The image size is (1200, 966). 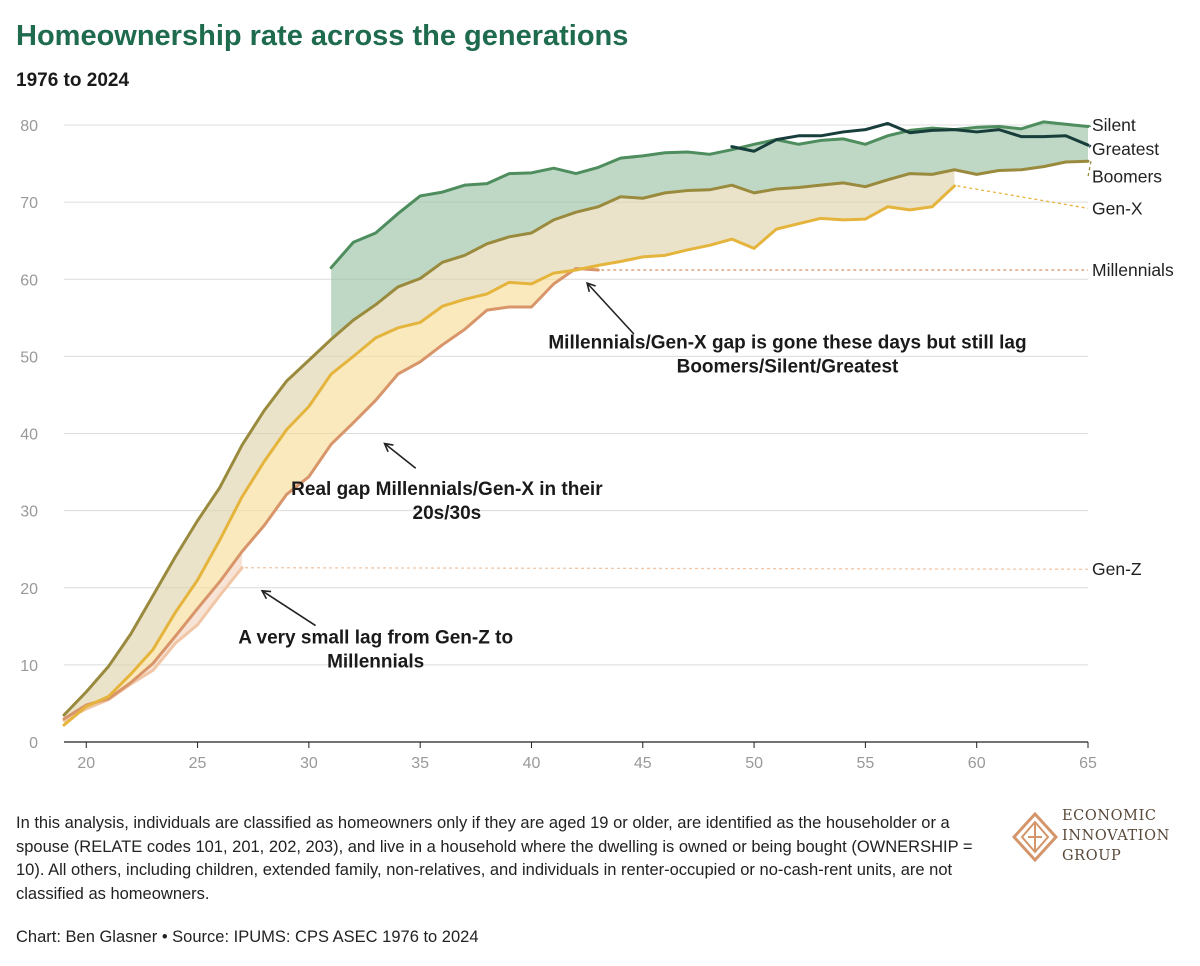 What do you see at coordinates (1023, 197) in the screenshot?
I see `label-leader-gen-x` at bounding box center [1023, 197].